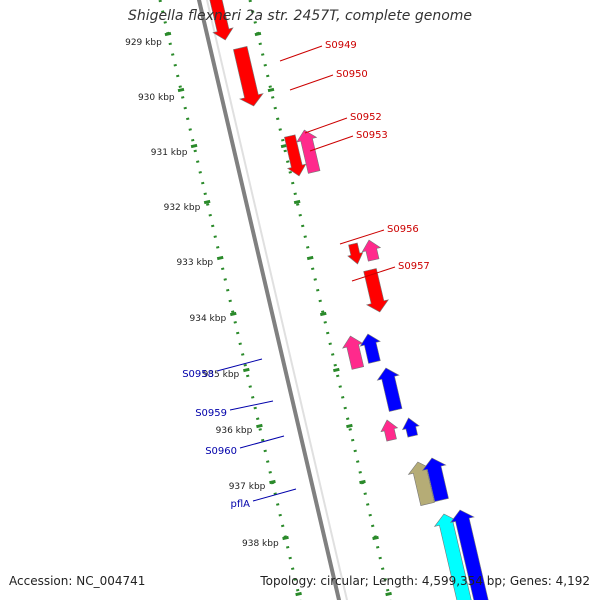 Image resolution: width=600 pixels, height=600 pixels. What do you see at coordinates (182, 208) in the screenshot?
I see `ruler-label: 932 kbp` at bounding box center [182, 208].